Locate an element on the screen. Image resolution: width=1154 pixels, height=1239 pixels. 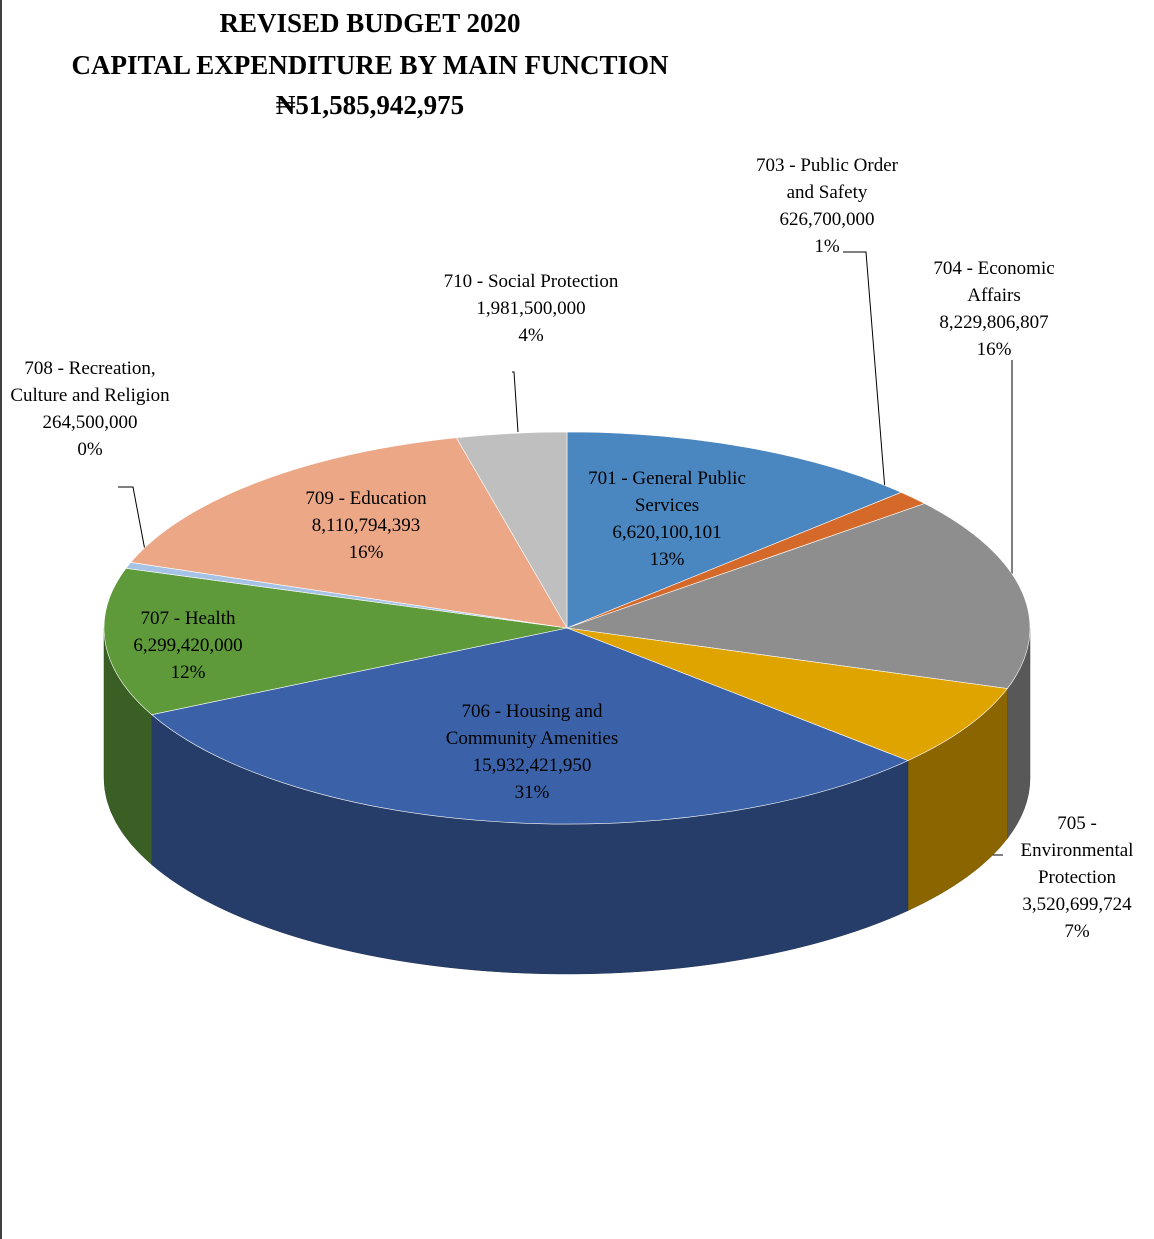
slice-name: 705 - Environmental Protection is located at coordinates (1077, 850).